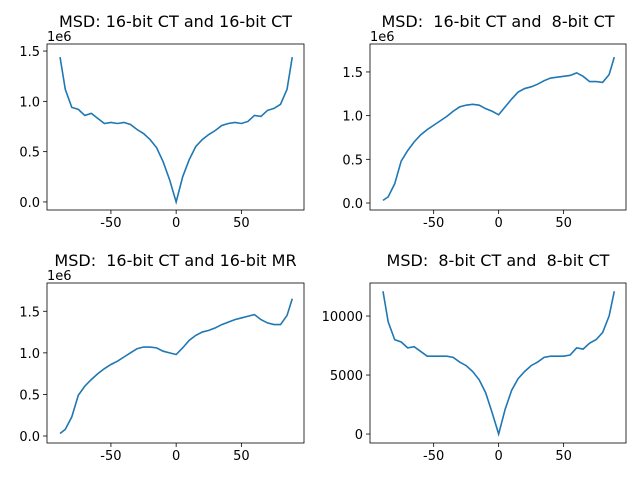  Describe the element at coordinates (346, 376) in the screenshot. I see `y-tick-label: 5000` at that location.